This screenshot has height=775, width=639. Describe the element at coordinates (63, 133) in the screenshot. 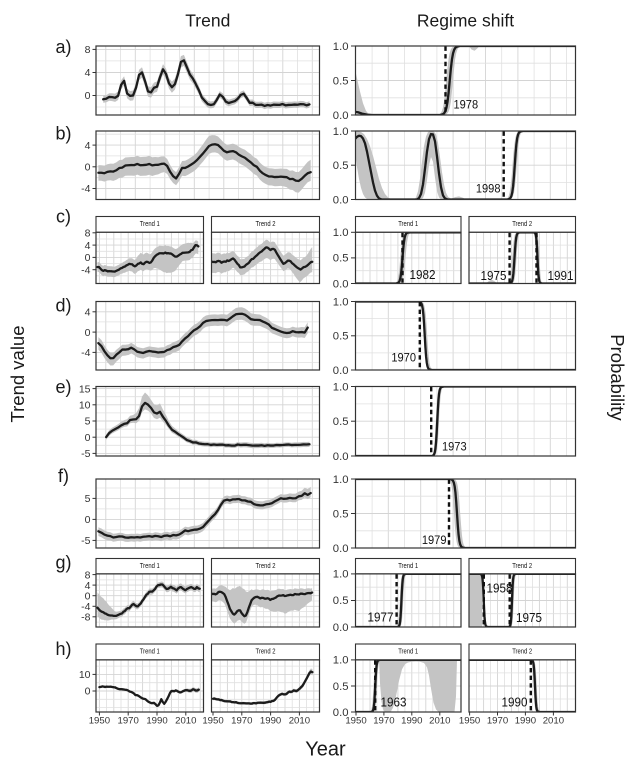

I see `svg-text: b)` at that location.